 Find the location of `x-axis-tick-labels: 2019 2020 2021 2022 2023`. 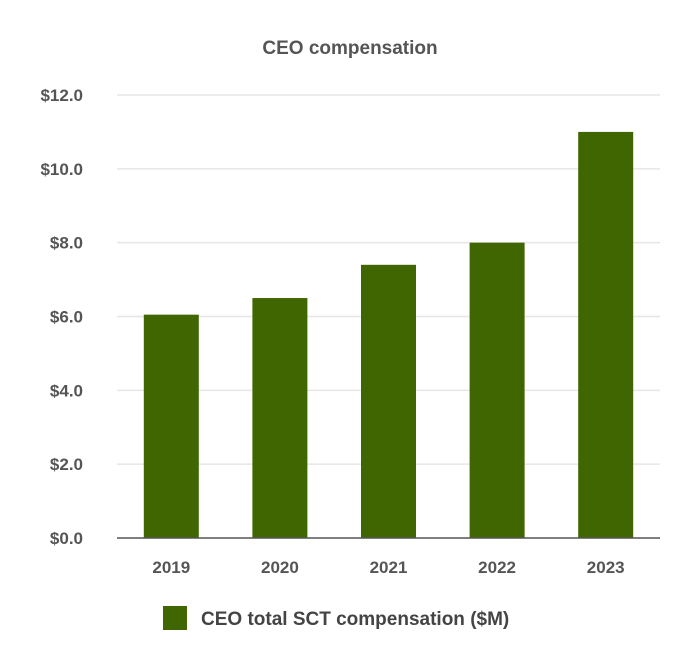

x-axis-tick-labels: 2019 2020 2021 2022 2023 is located at coordinates (388, 567).